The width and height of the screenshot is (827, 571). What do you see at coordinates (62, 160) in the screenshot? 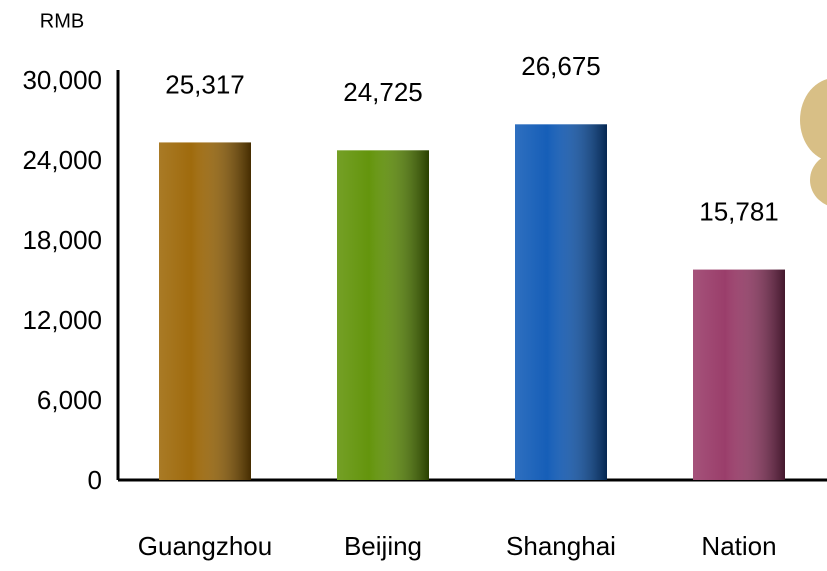
I see `y-tick-label: 24,000` at bounding box center [62, 160].